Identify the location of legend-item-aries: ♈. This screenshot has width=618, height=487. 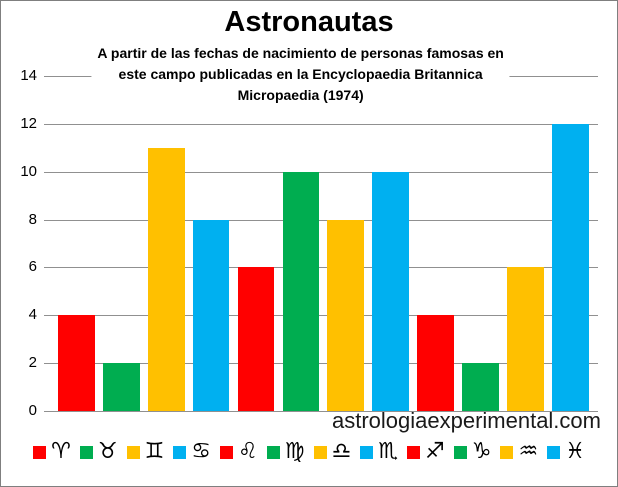
(52, 452).